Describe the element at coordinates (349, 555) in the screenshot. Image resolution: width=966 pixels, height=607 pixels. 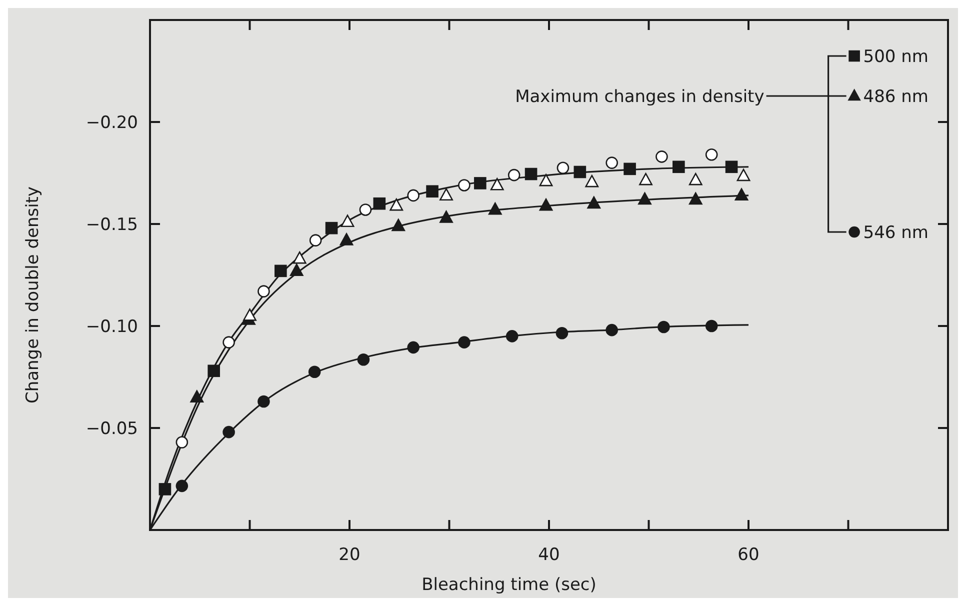
I see `x-tick-label: 20` at that location.